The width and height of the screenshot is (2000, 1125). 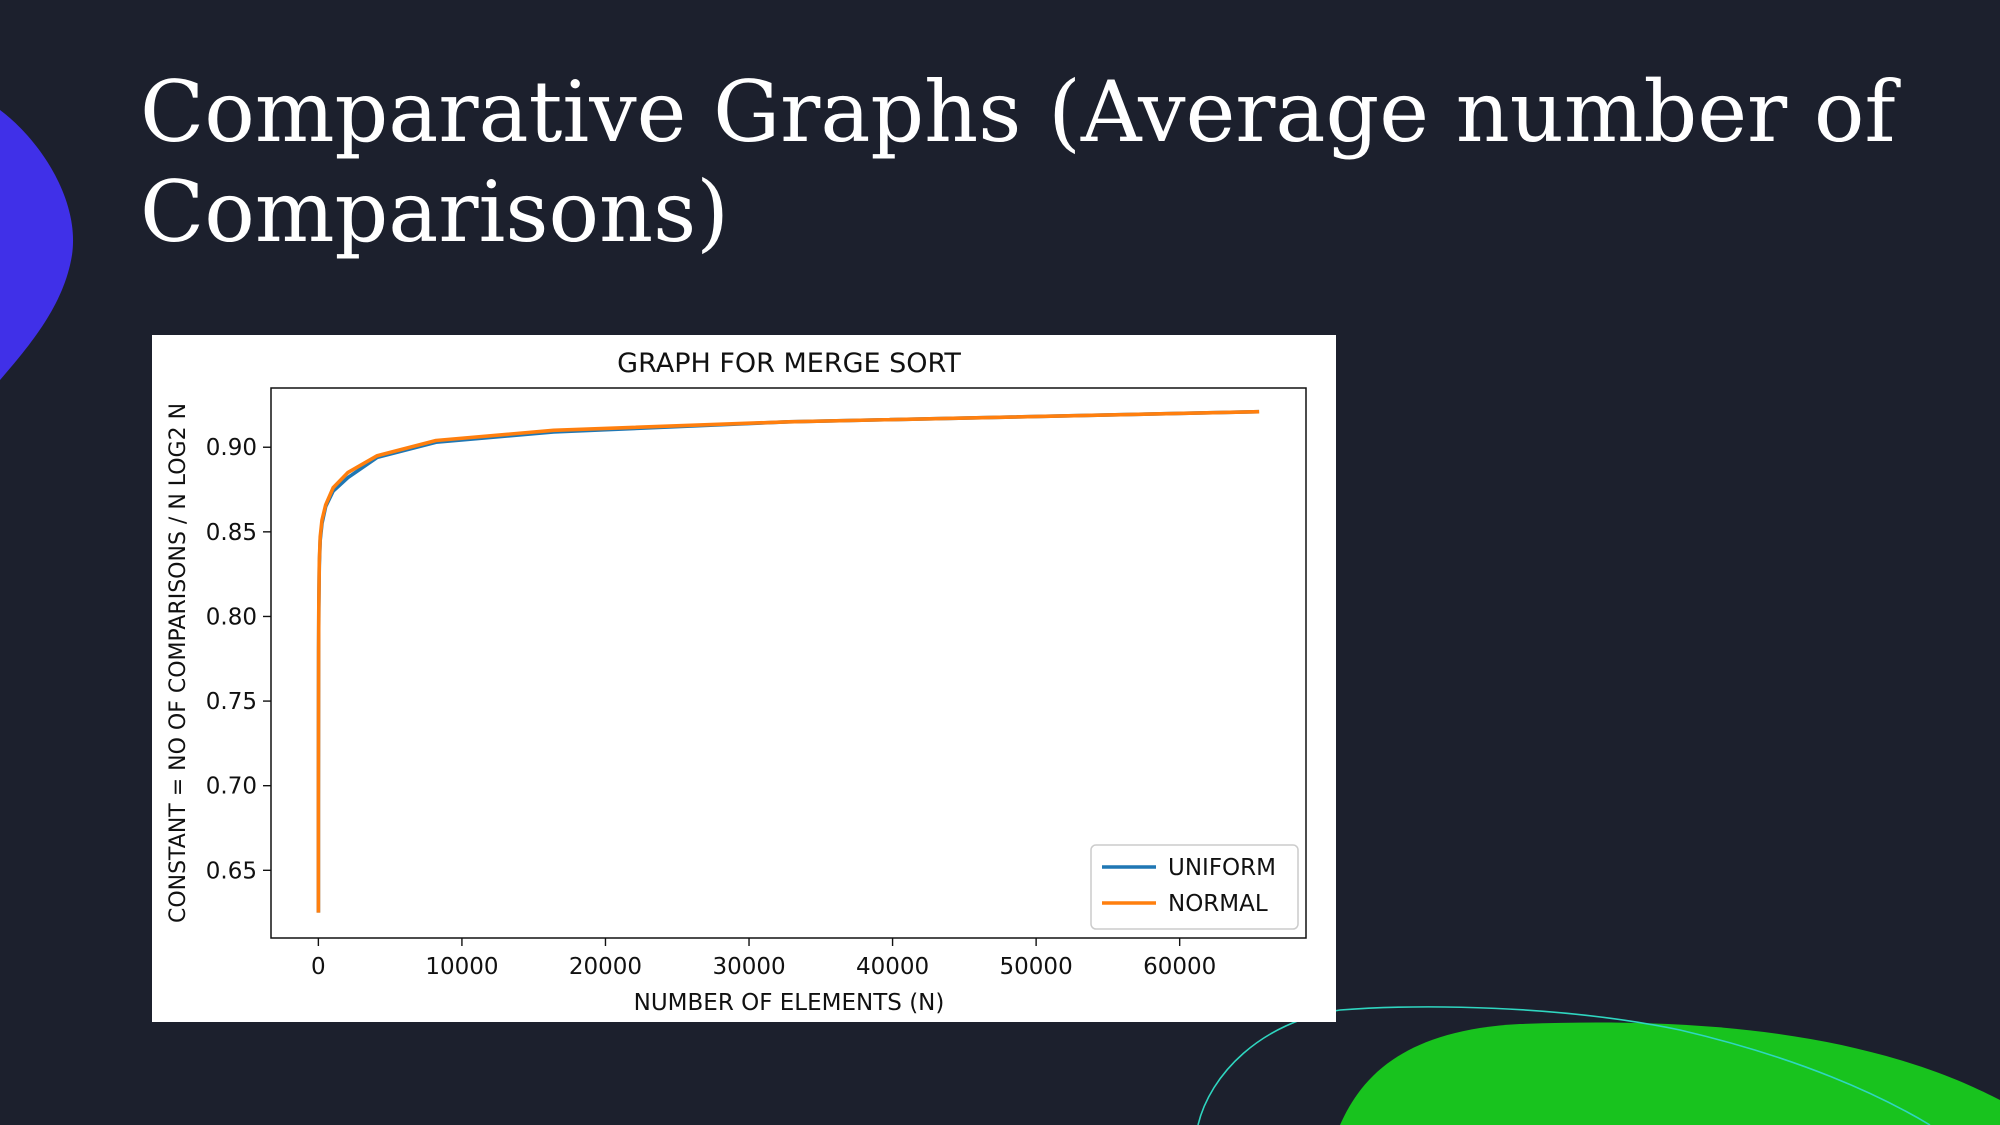 What do you see at coordinates (178, 663) in the screenshot?
I see `y-axis-label: CONSTANT = NO OF COMPARISONS / N LOG2 N` at bounding box center [178, 663].